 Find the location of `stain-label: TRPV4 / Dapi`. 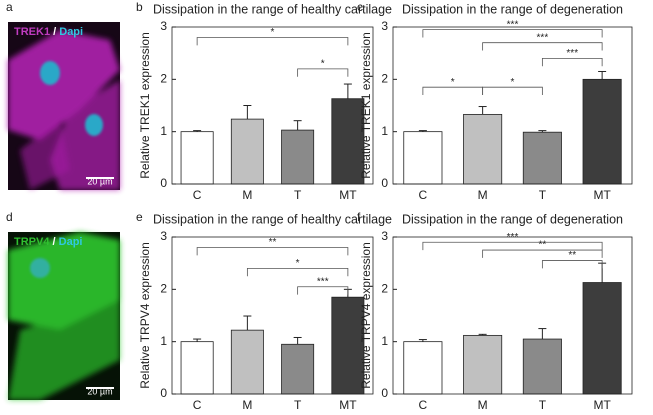

stain-label: TRPV4 / Dapi is located at coordinates (48, 242).